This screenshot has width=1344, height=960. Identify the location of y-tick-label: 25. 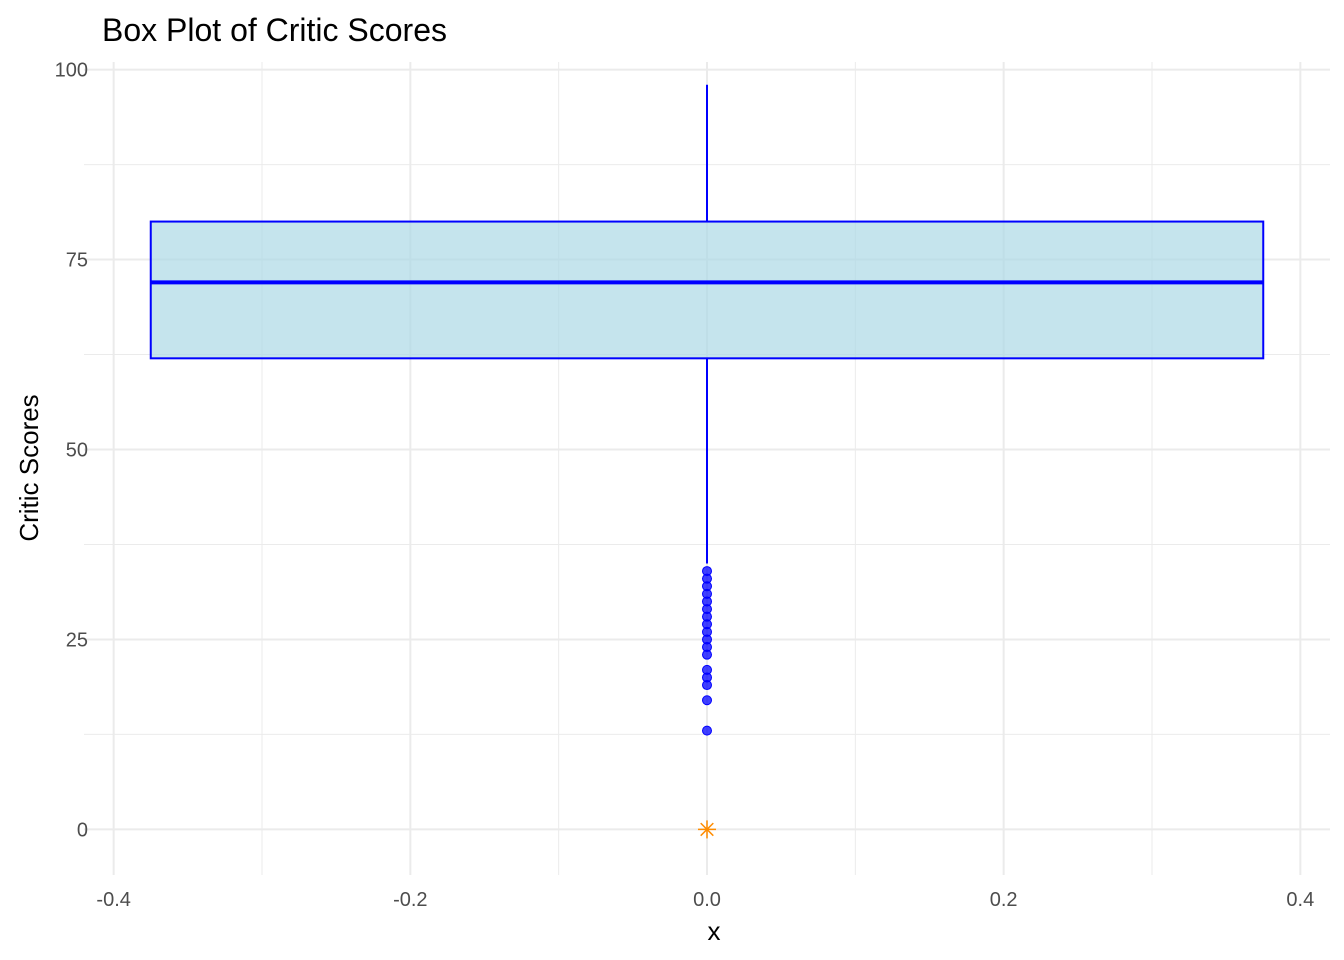
(77, 640).